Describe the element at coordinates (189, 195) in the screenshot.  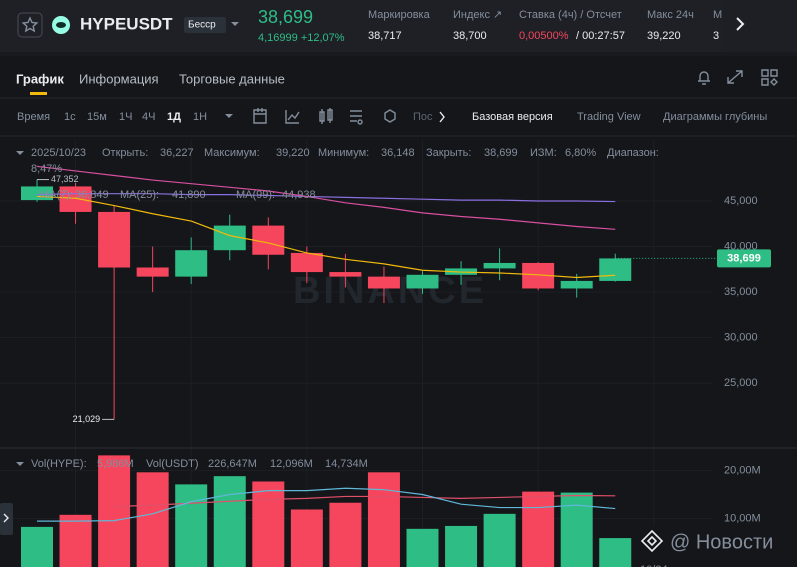
I see `ma-legend-value: 41,890` at that location.